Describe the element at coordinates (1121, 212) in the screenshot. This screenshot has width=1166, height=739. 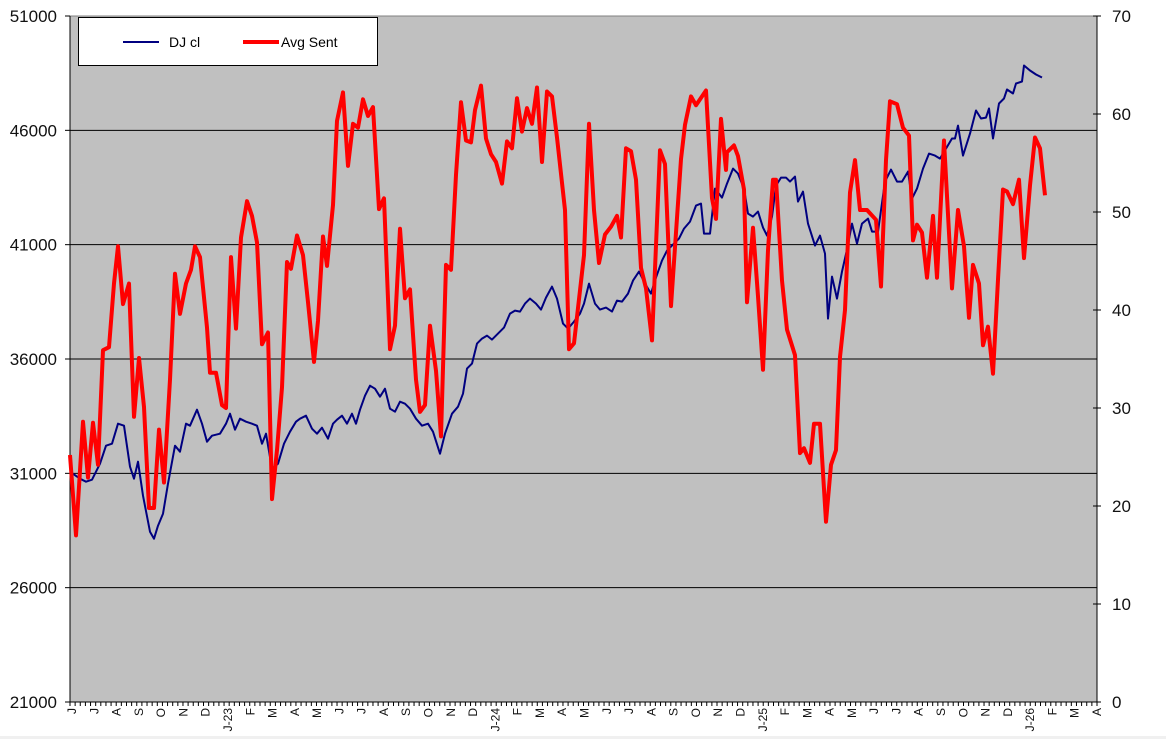
I see `right-tick-label: 50` at that location.